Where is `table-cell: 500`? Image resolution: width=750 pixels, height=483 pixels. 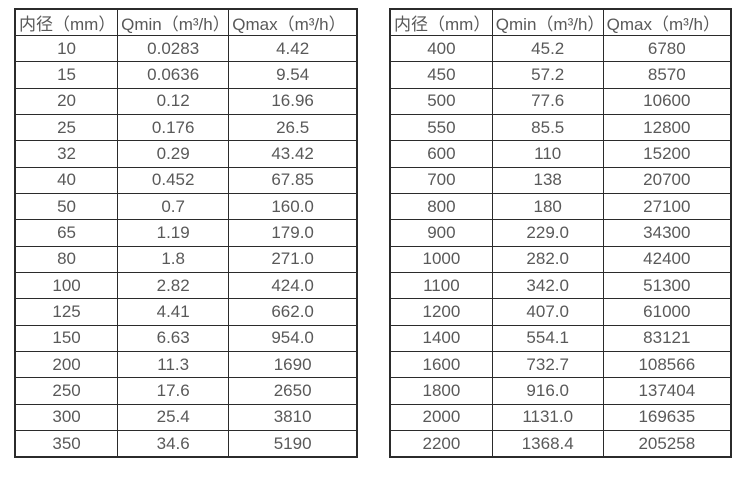 table-cell: 500 is located at coordinates (441, 101).